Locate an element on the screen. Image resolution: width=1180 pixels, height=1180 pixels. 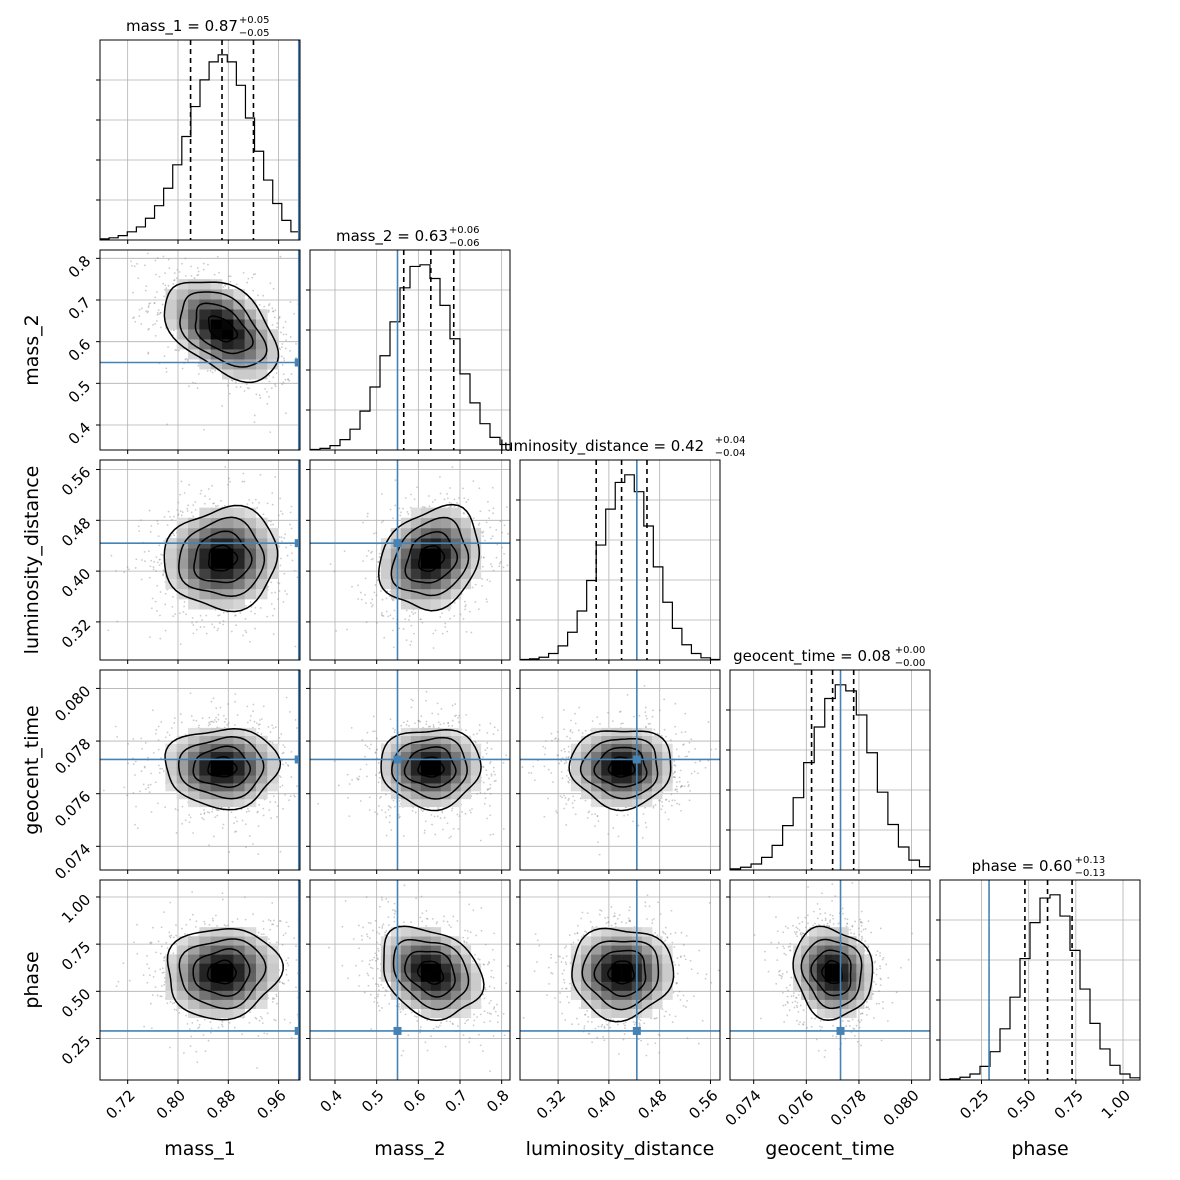
scatter-mass_2-geocent_time is located at coordinates (410, 770).